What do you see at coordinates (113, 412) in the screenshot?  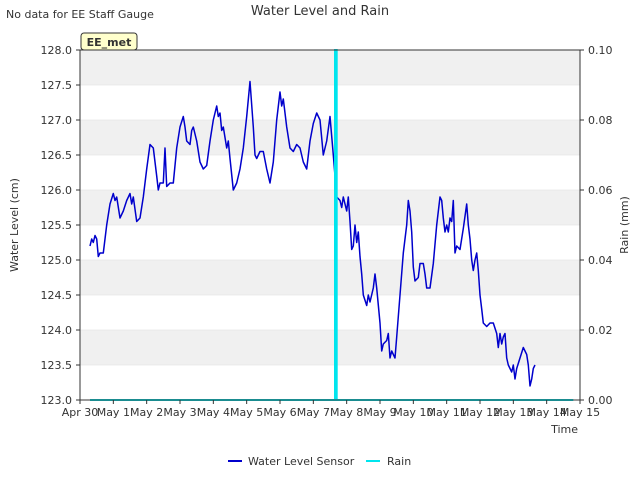 I see `x-tick-label: May 1` at bounding box center [113, 412].